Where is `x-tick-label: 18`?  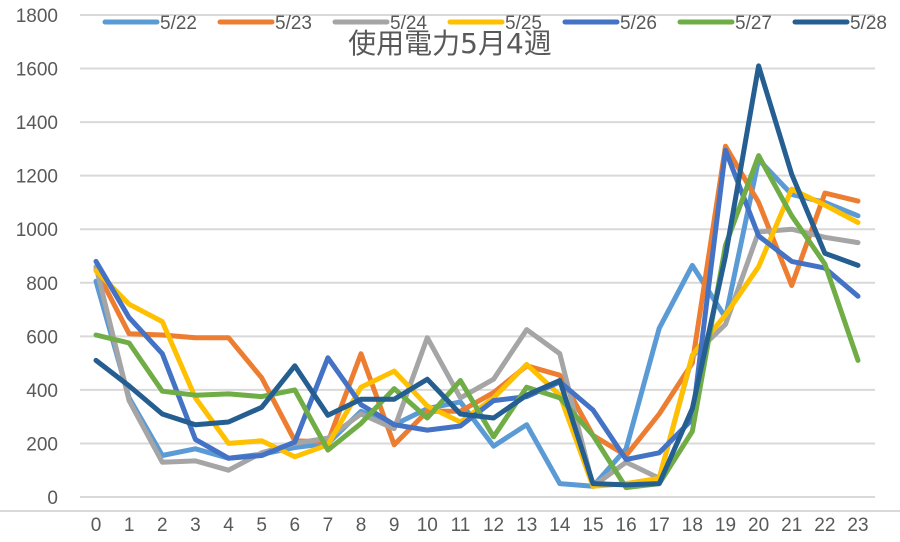 x-tick-label: 18 is located at coordinates (692, 525).